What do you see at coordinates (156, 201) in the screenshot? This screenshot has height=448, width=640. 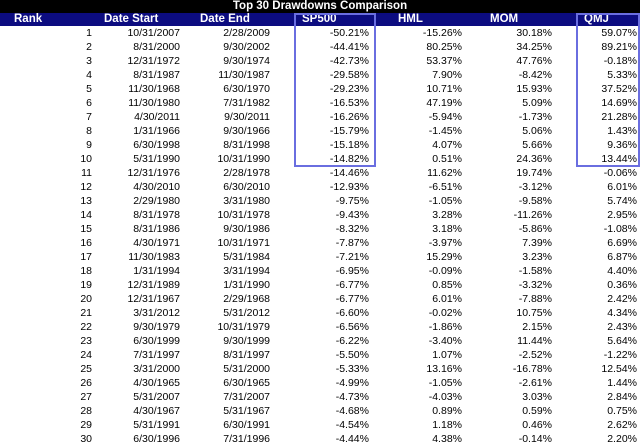 I see `date-start-cell: 2/29/1980` at bounding box center [156, 201].